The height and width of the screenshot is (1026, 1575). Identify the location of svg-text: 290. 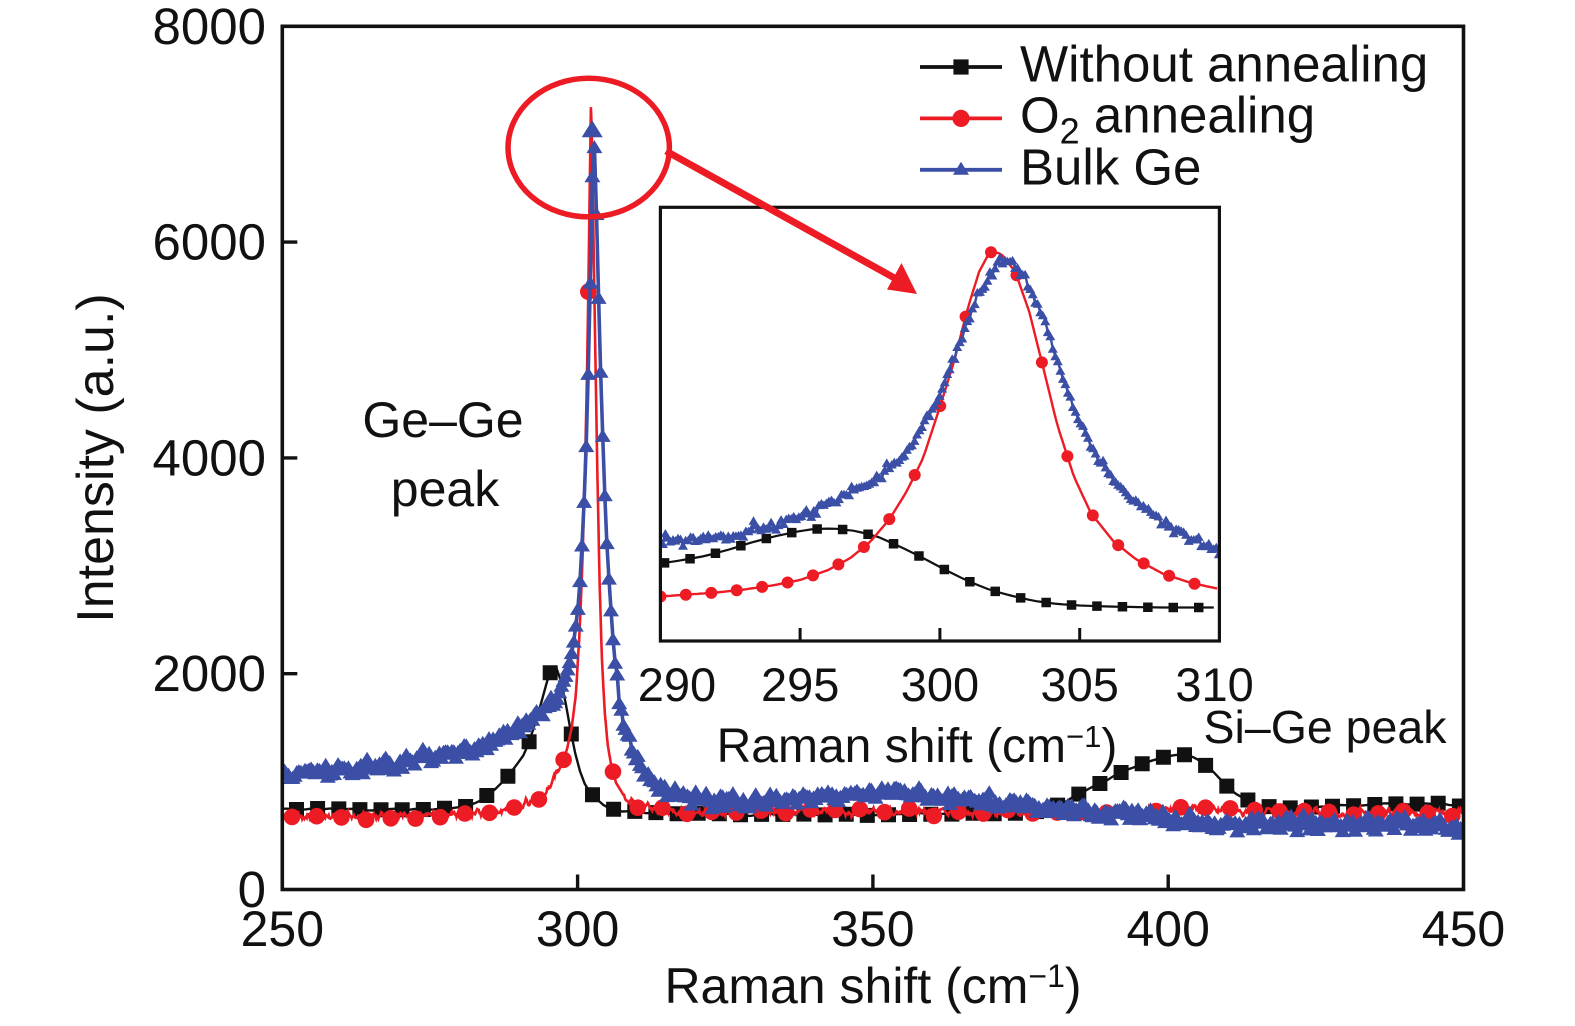
(677, 684).